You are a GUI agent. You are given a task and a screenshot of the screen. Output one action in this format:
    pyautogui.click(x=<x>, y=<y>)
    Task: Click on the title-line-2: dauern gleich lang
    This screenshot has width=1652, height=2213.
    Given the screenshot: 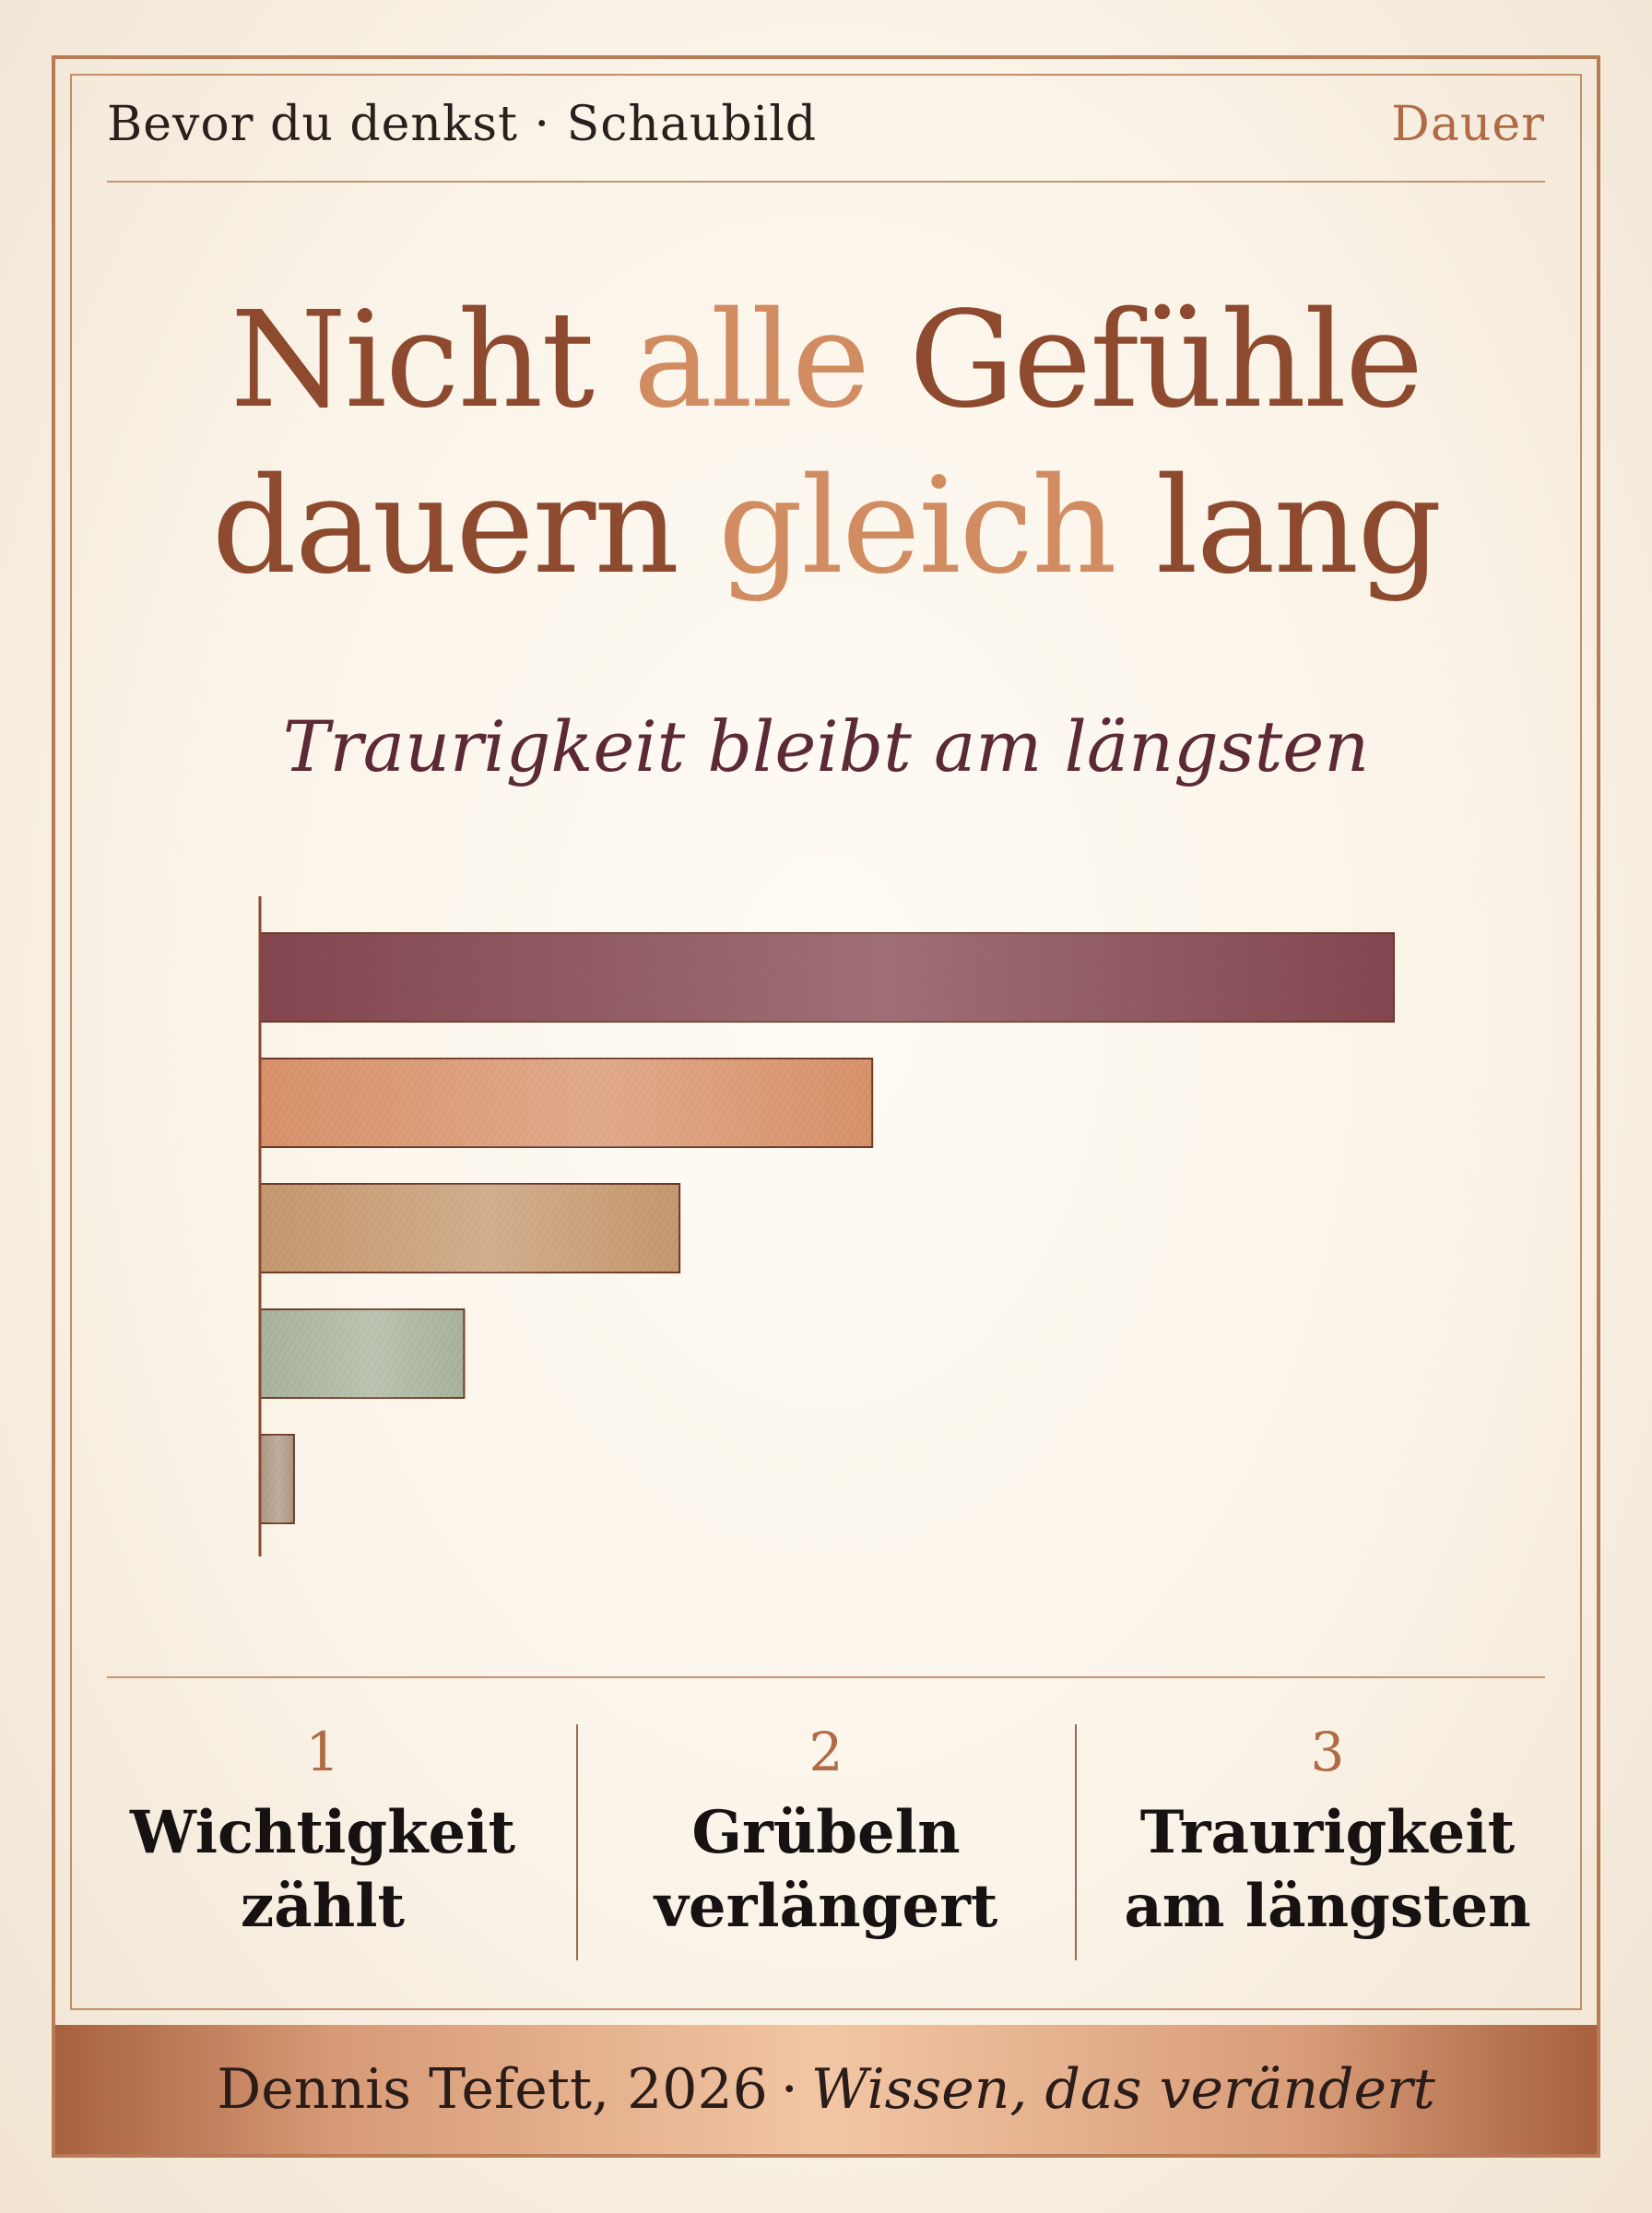 What is the action you would take?
    pyautogui.click(x=826, y=526)
    